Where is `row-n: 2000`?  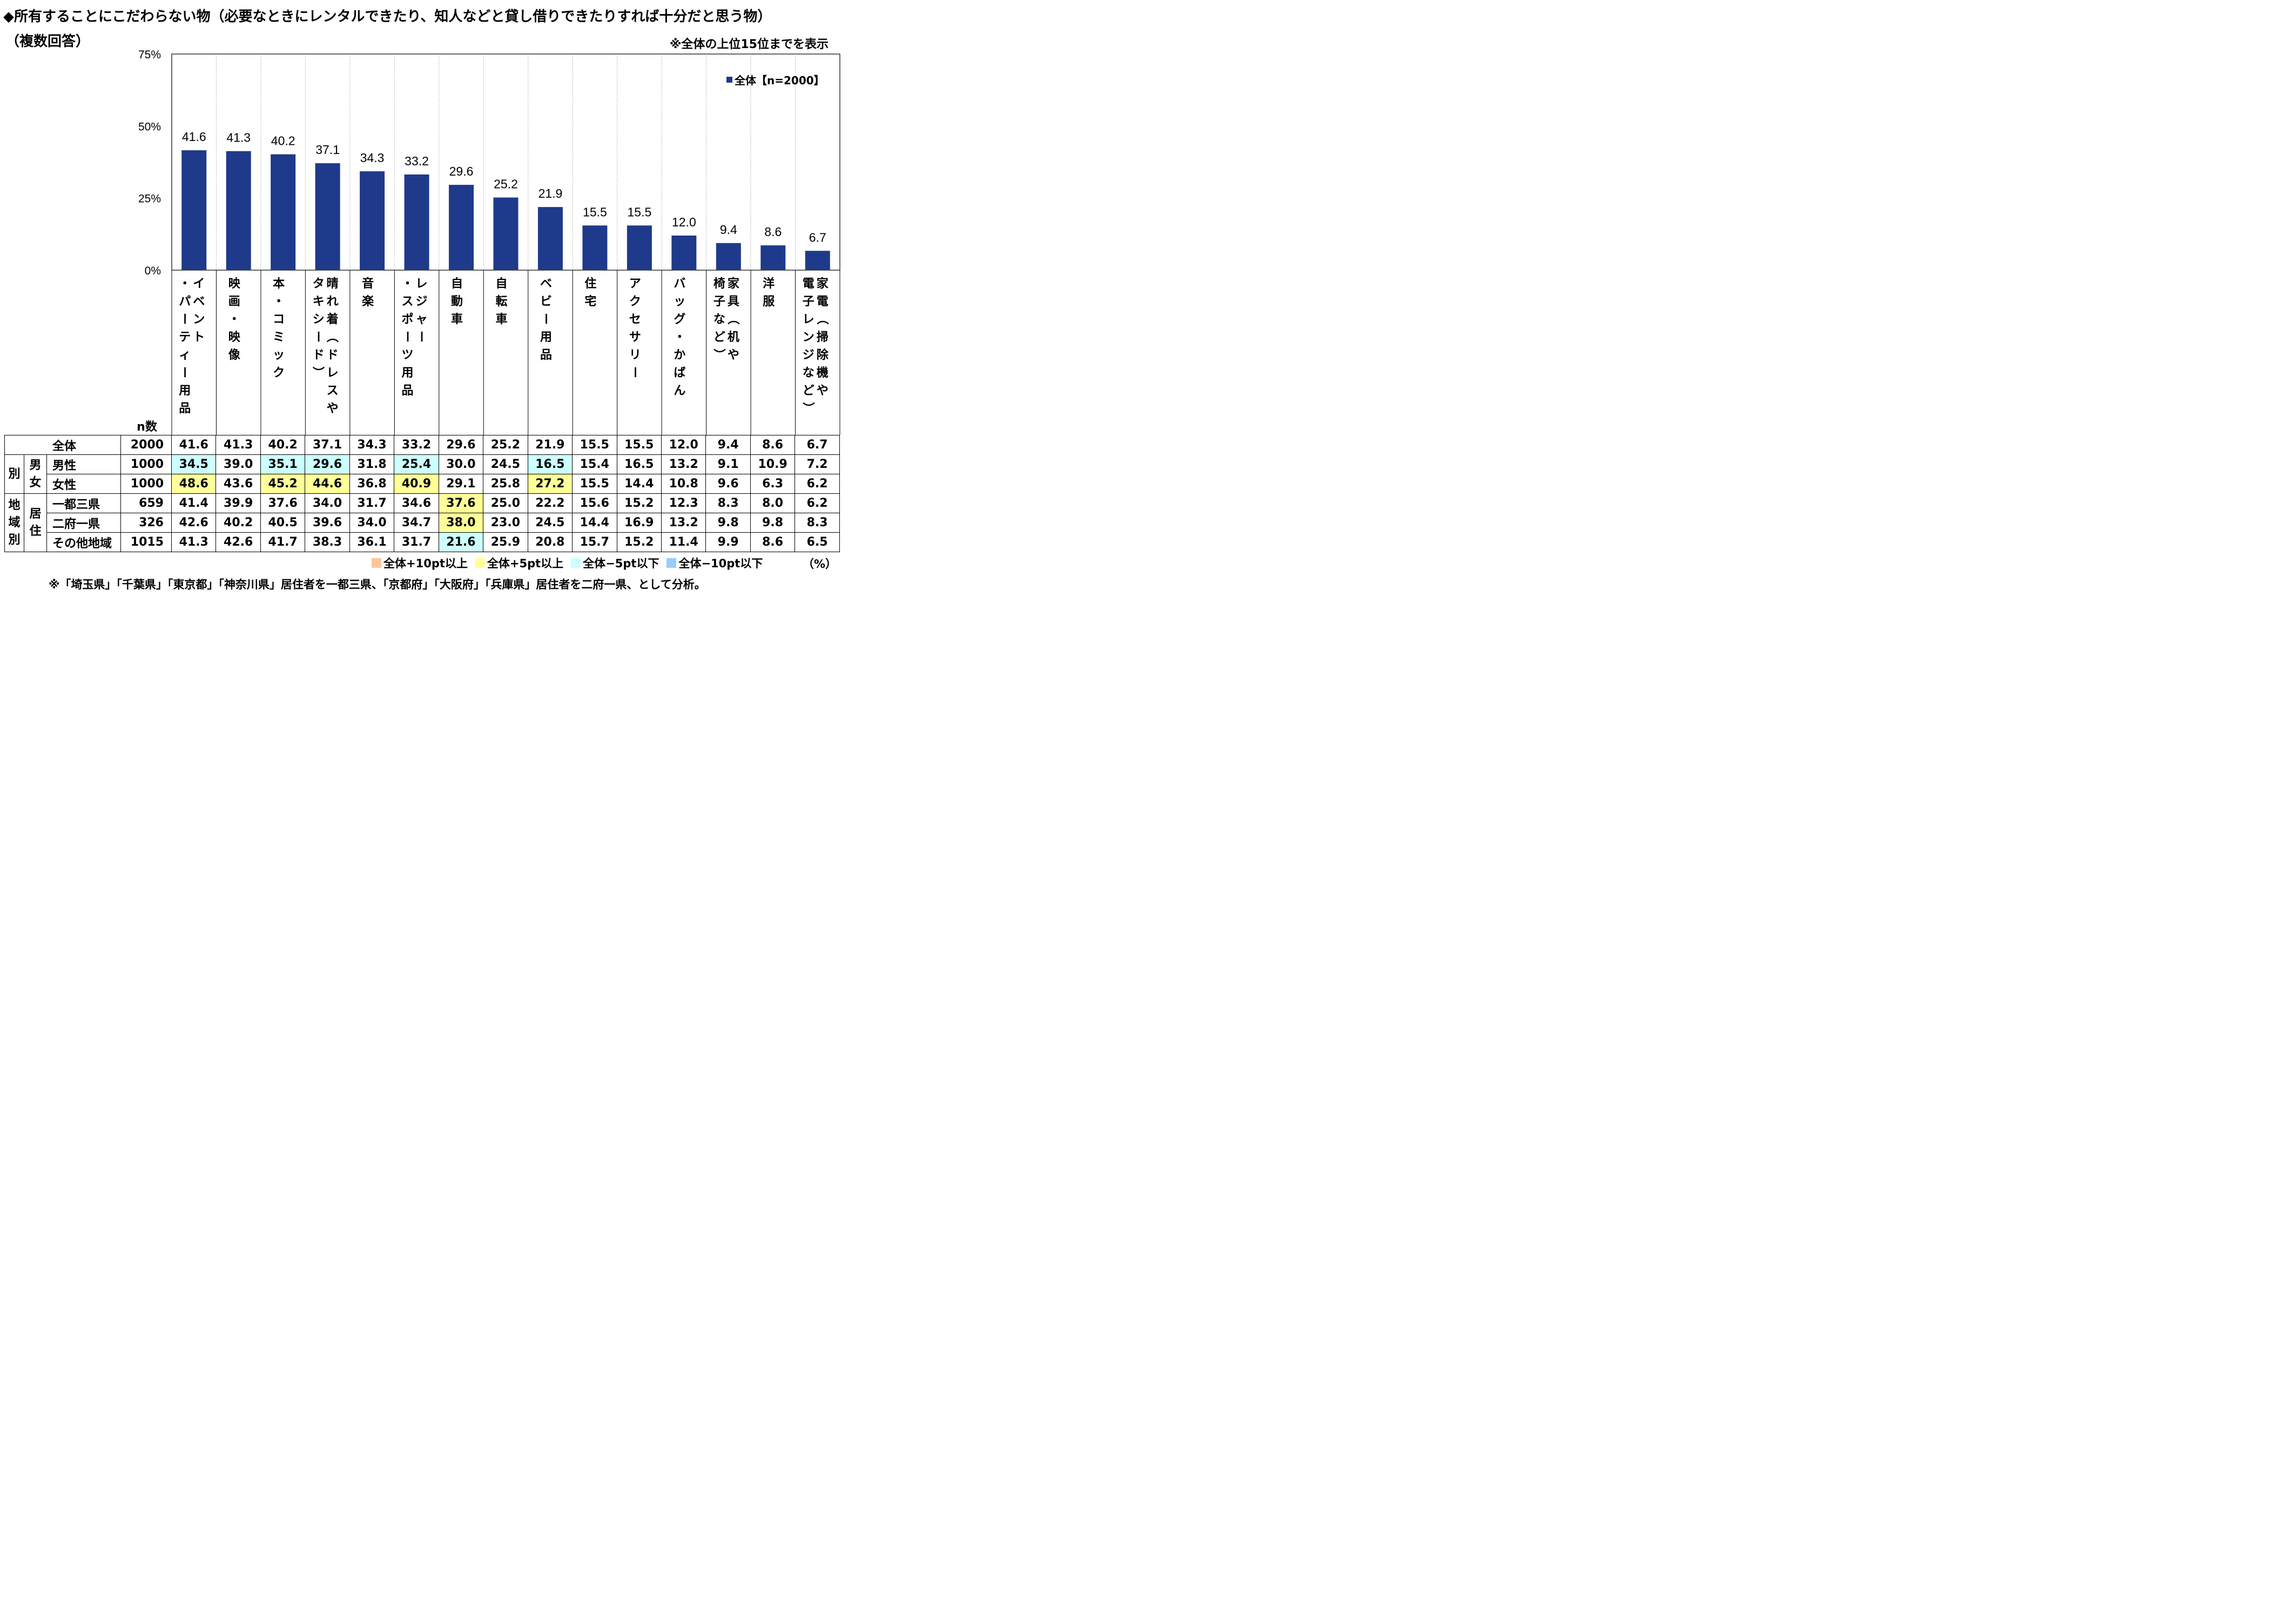
row-n: 2000 is located at coordinates (146, 445).